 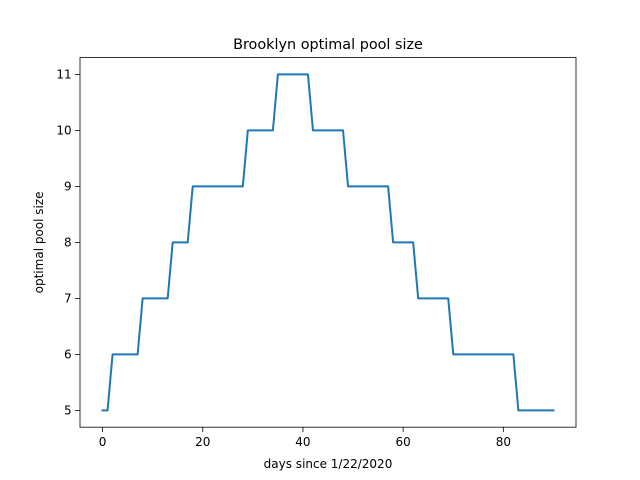 I want to click on x-tick-label: 80, so click(x=503, y=442).